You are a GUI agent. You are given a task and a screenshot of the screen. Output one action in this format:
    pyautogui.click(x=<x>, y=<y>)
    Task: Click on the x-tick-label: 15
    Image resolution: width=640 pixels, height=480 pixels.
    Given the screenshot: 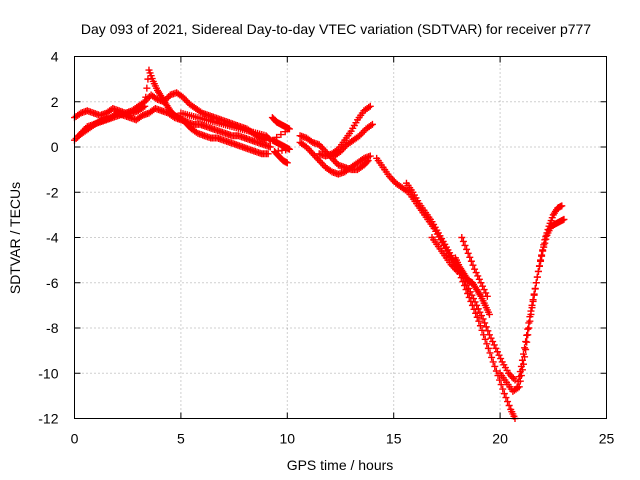 What is the action you would take?
    pyautogui.click(x=394, y=439)
    